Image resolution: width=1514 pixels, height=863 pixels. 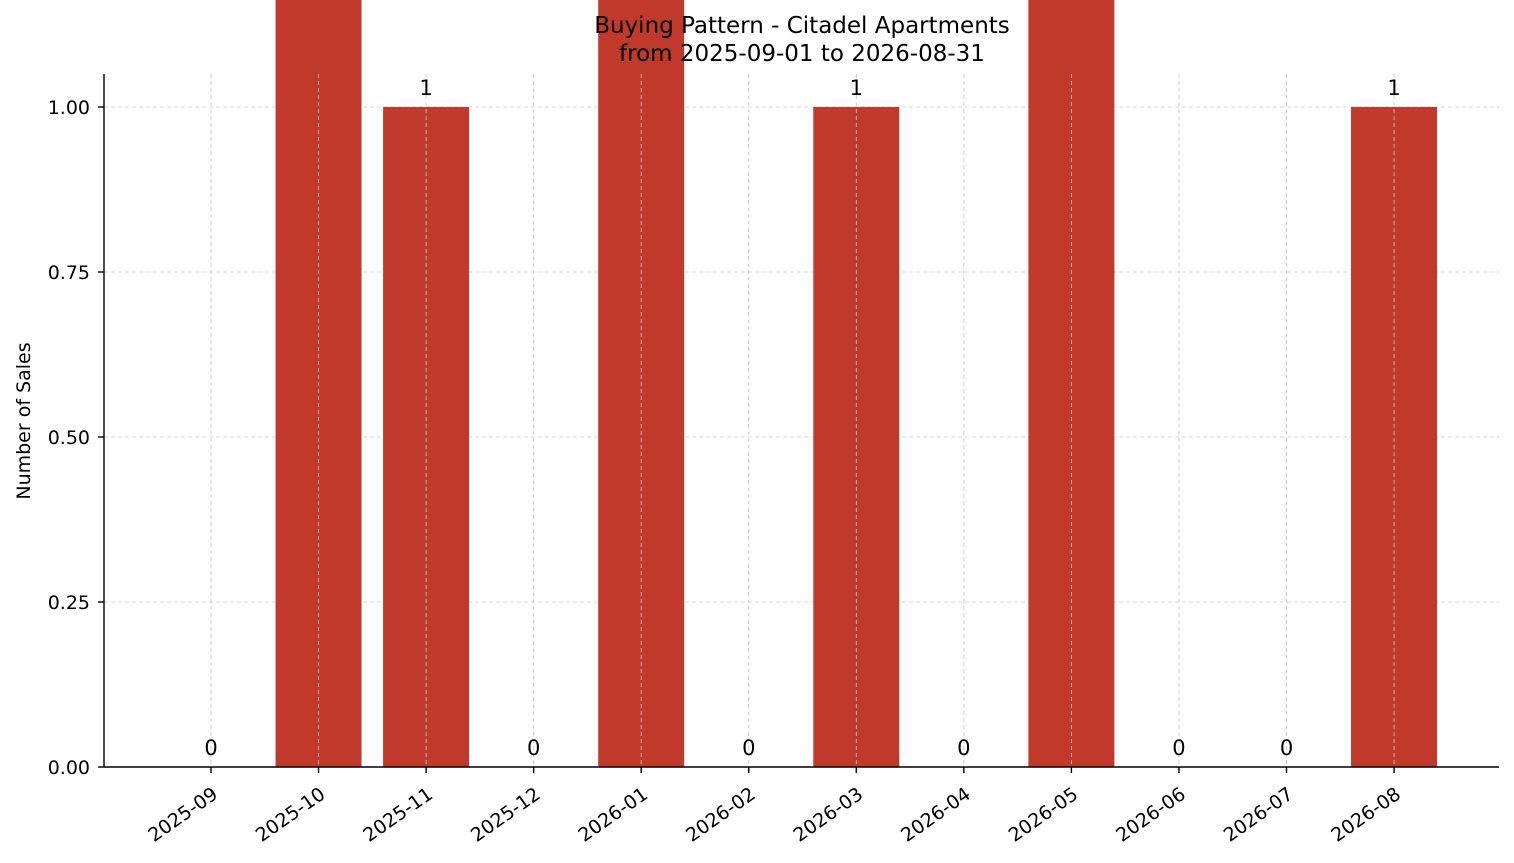 I want to click on x-tick-label: 2026-02, so click(x=721, y=815).